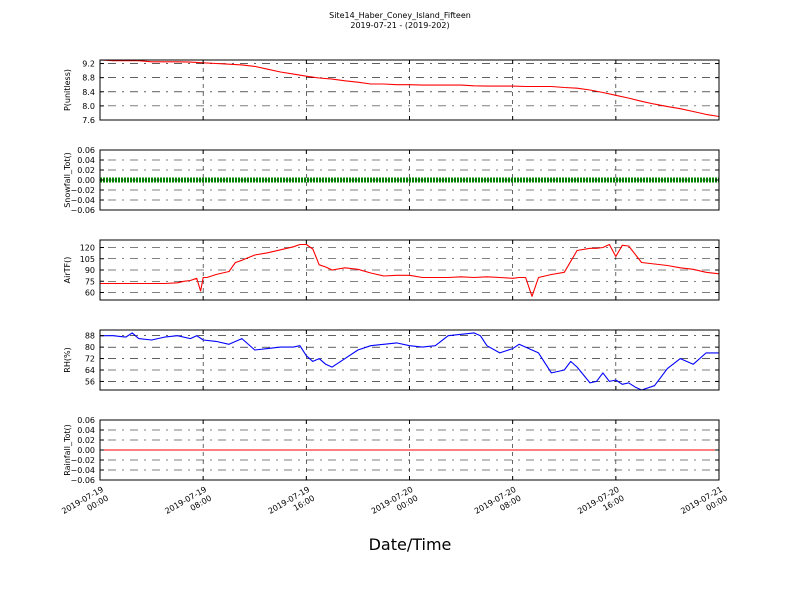  I want to click on y-tick-label: 88, so click(90, 336).